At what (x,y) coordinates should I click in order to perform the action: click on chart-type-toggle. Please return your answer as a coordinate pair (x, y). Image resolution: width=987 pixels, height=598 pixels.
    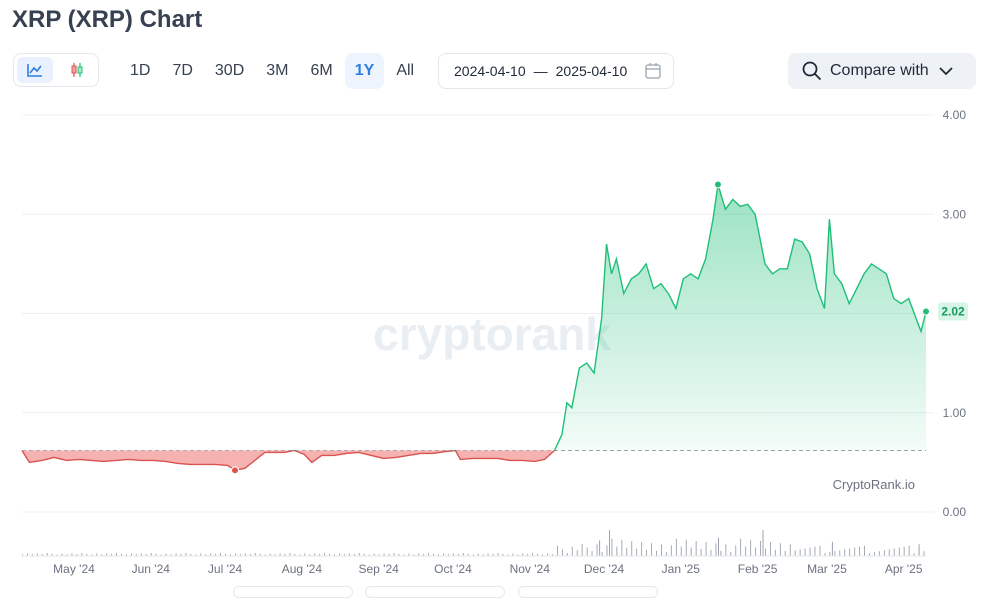
    Looking at the image, I should click on (56, 70).